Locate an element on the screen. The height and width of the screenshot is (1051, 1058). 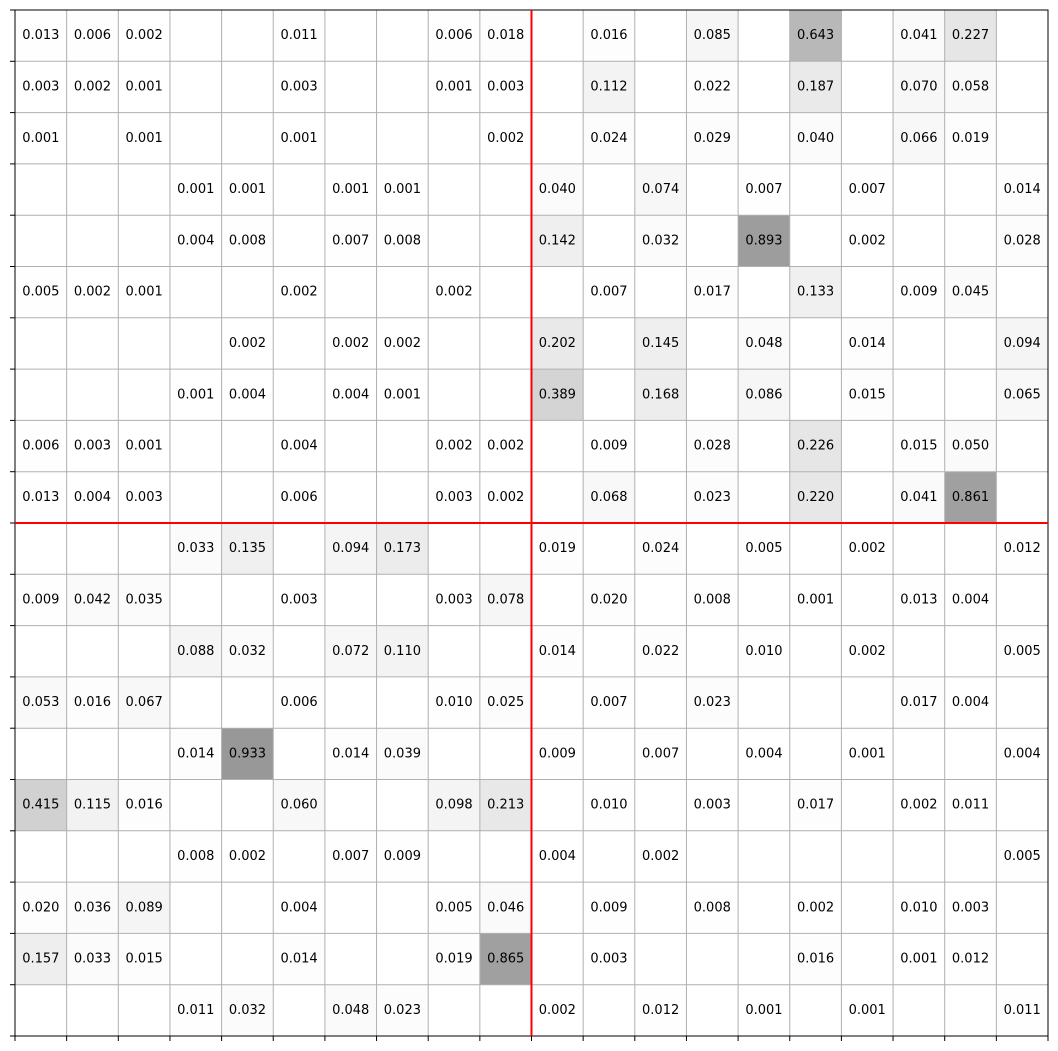
cell-value-label: 0.033 is located at coordinates (92, 959).